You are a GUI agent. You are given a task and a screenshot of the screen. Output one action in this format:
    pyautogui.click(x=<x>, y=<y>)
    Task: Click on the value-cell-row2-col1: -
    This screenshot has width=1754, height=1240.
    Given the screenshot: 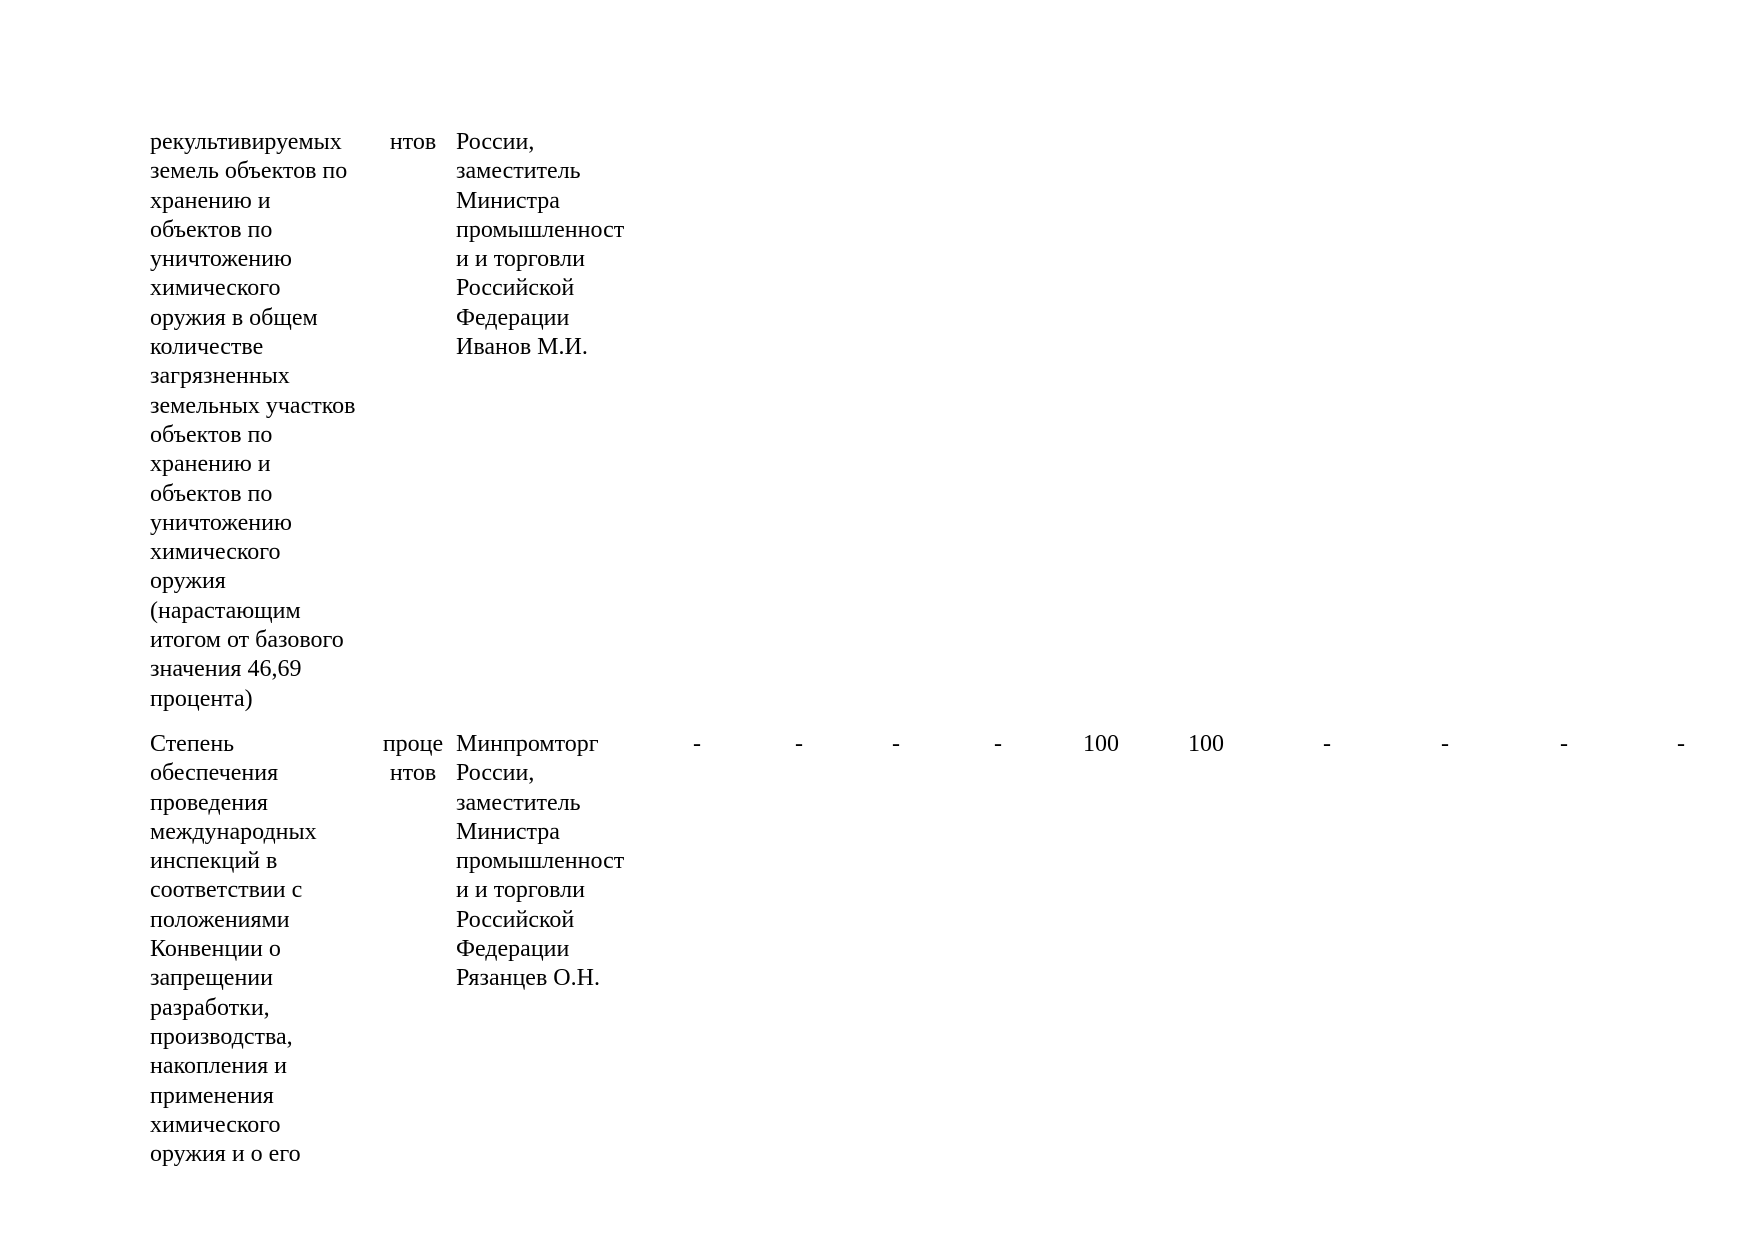 What is the action you would take?
    pyautogui.click(x=697, y=744)
    